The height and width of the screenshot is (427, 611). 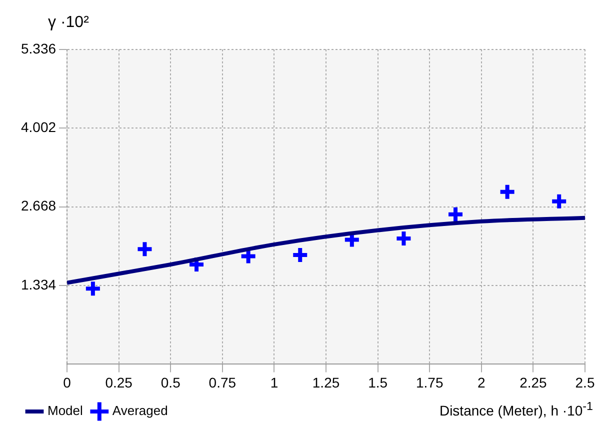 I want to click on y-tick-label: 1.334, so click(x=38, y=284).